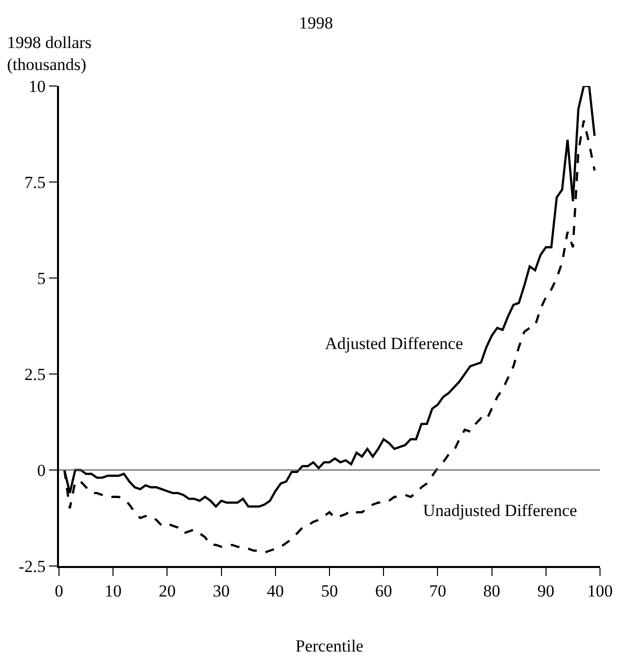 The width and height of the screenshot is (632, 664). Describe the element at coordinates (49, 53) in the screenshot. I see `y-axis-title: 1998 dollars (thousands)` at that location.